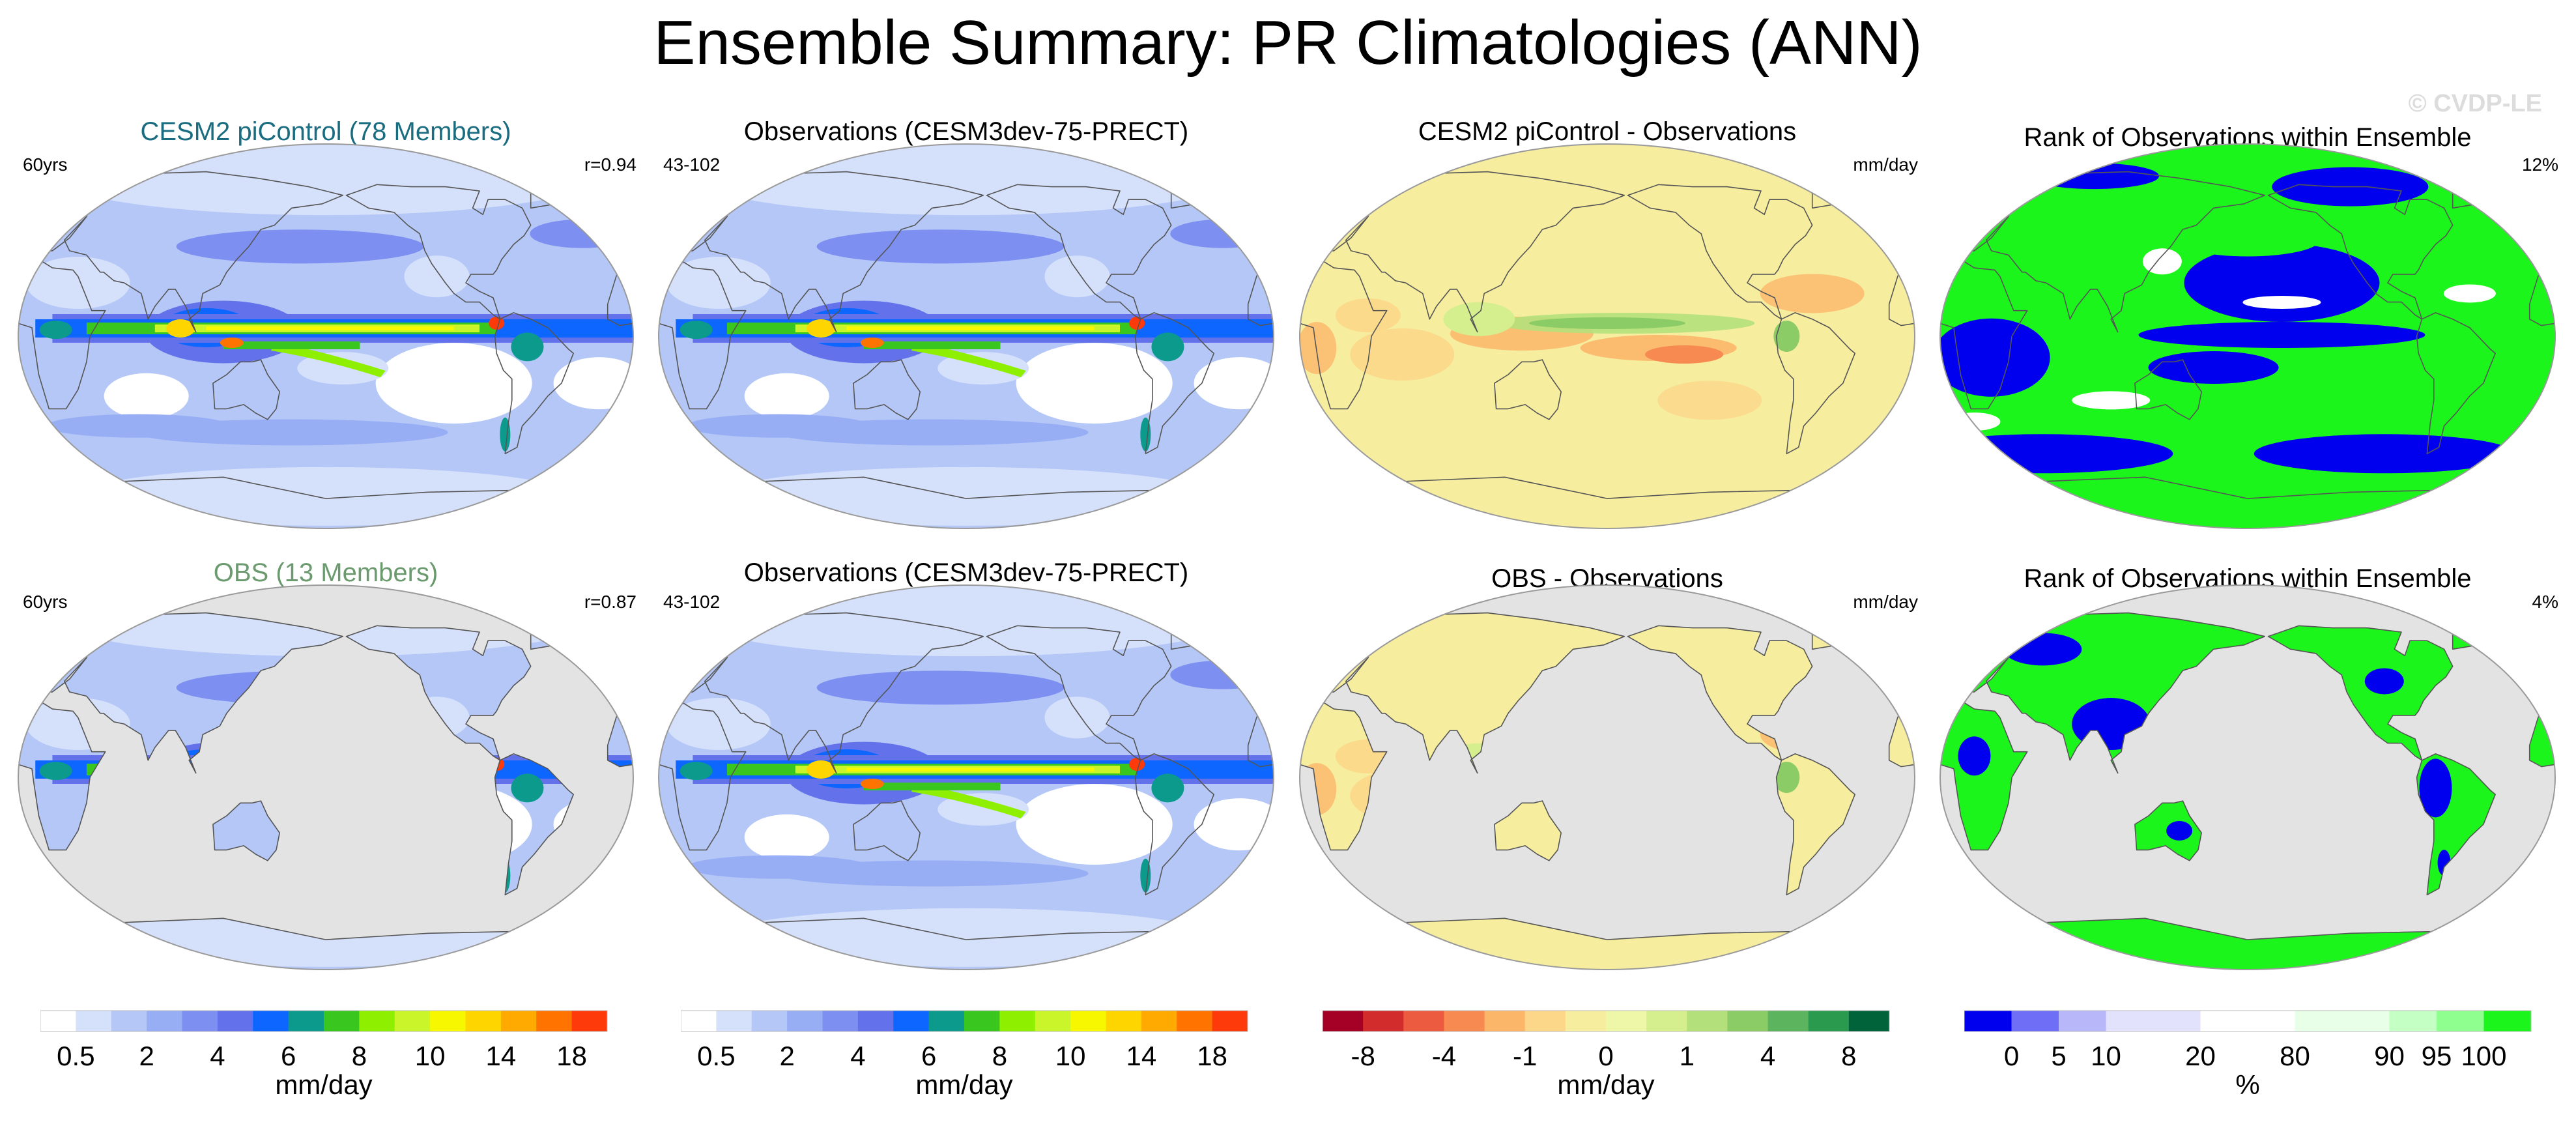 This screenshot has height=1124, width=2576. What do you see at coordinates (2389, 1056) in the screenshot?
I see `colorbar-tick-label: 90` at bounding box center [2389, 1056].